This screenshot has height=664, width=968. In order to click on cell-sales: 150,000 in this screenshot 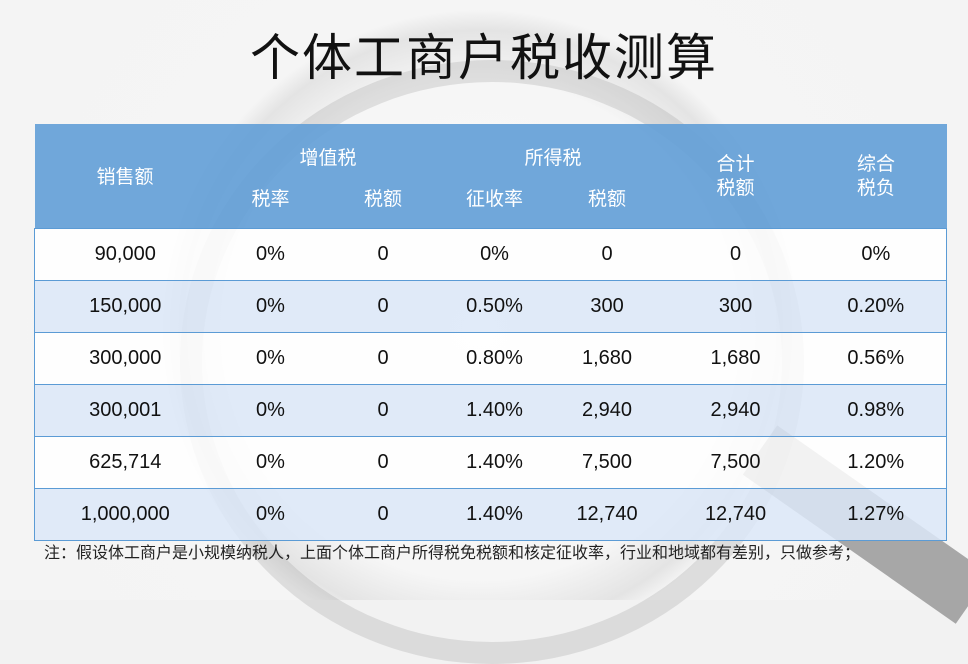, I will do `click(125, 306)`.